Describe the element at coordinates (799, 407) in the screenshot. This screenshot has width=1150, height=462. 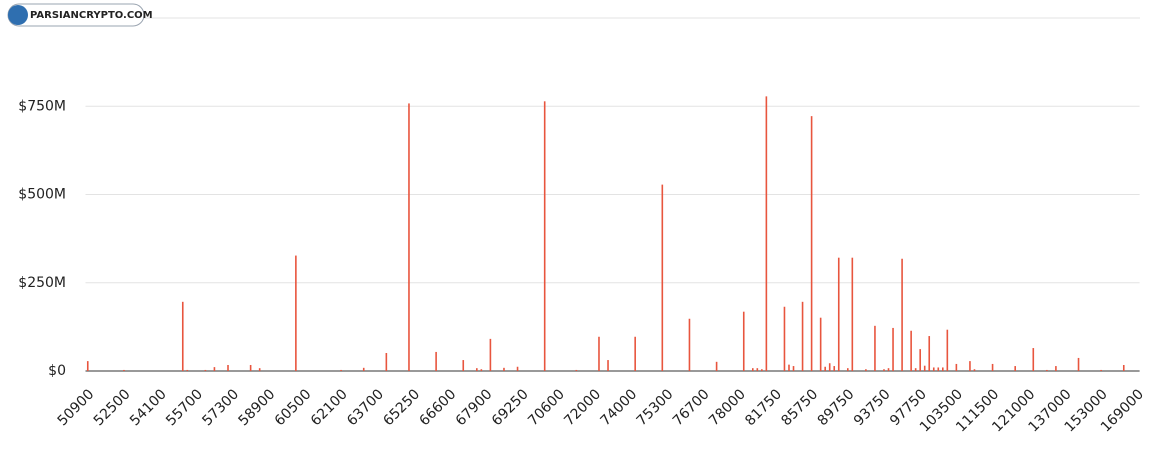
I see `x-tick-label: 85750` at that location.